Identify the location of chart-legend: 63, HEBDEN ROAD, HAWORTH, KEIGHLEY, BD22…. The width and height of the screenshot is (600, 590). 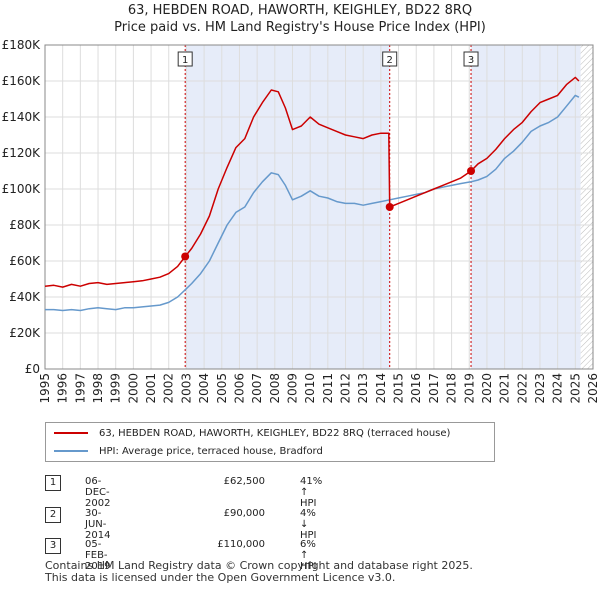
(270, 442).